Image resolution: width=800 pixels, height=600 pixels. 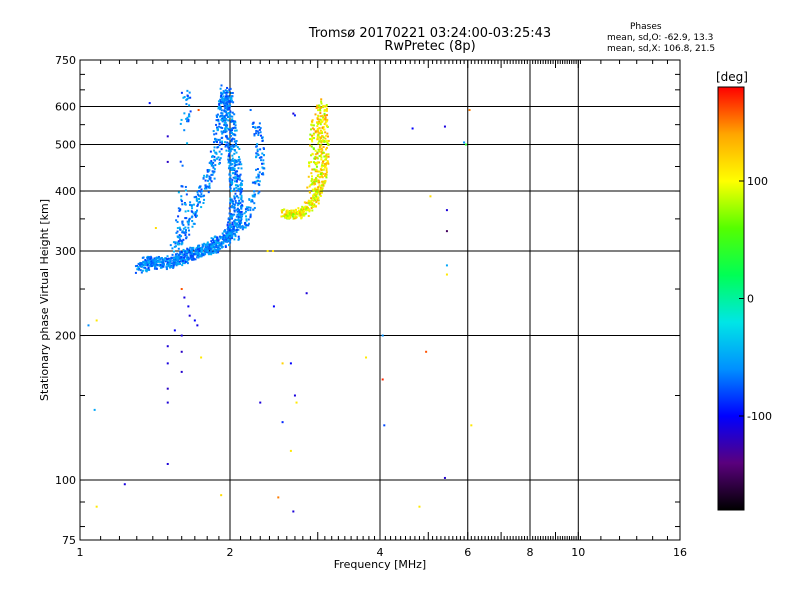 What do you see at coordinates (188, 306) in the screenshot?
I see `scattered-point` at bounding box center [188, 306].